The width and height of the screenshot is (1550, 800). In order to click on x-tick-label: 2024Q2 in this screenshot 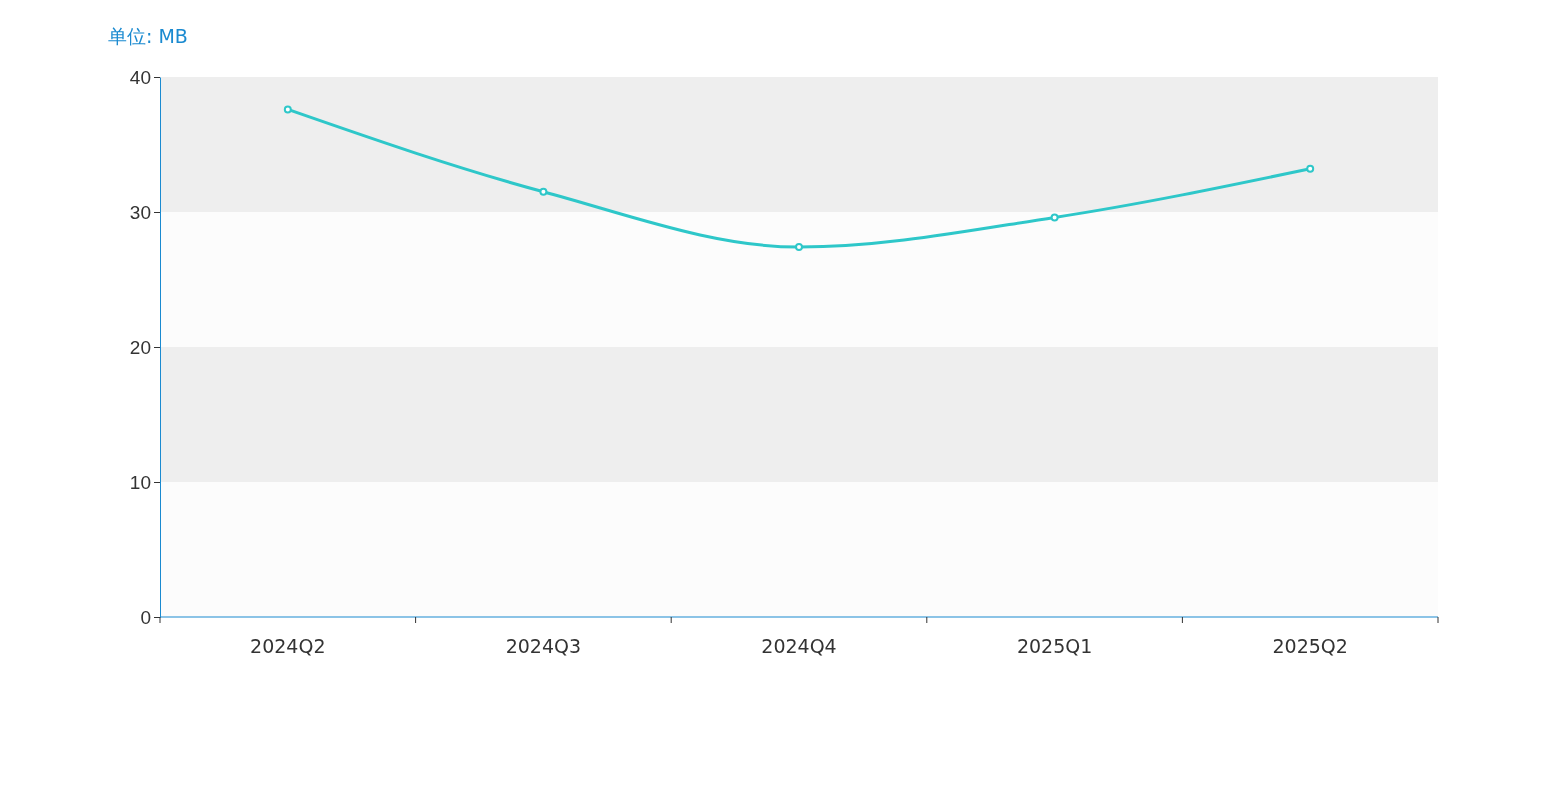, I will do `click(288, 646)`.